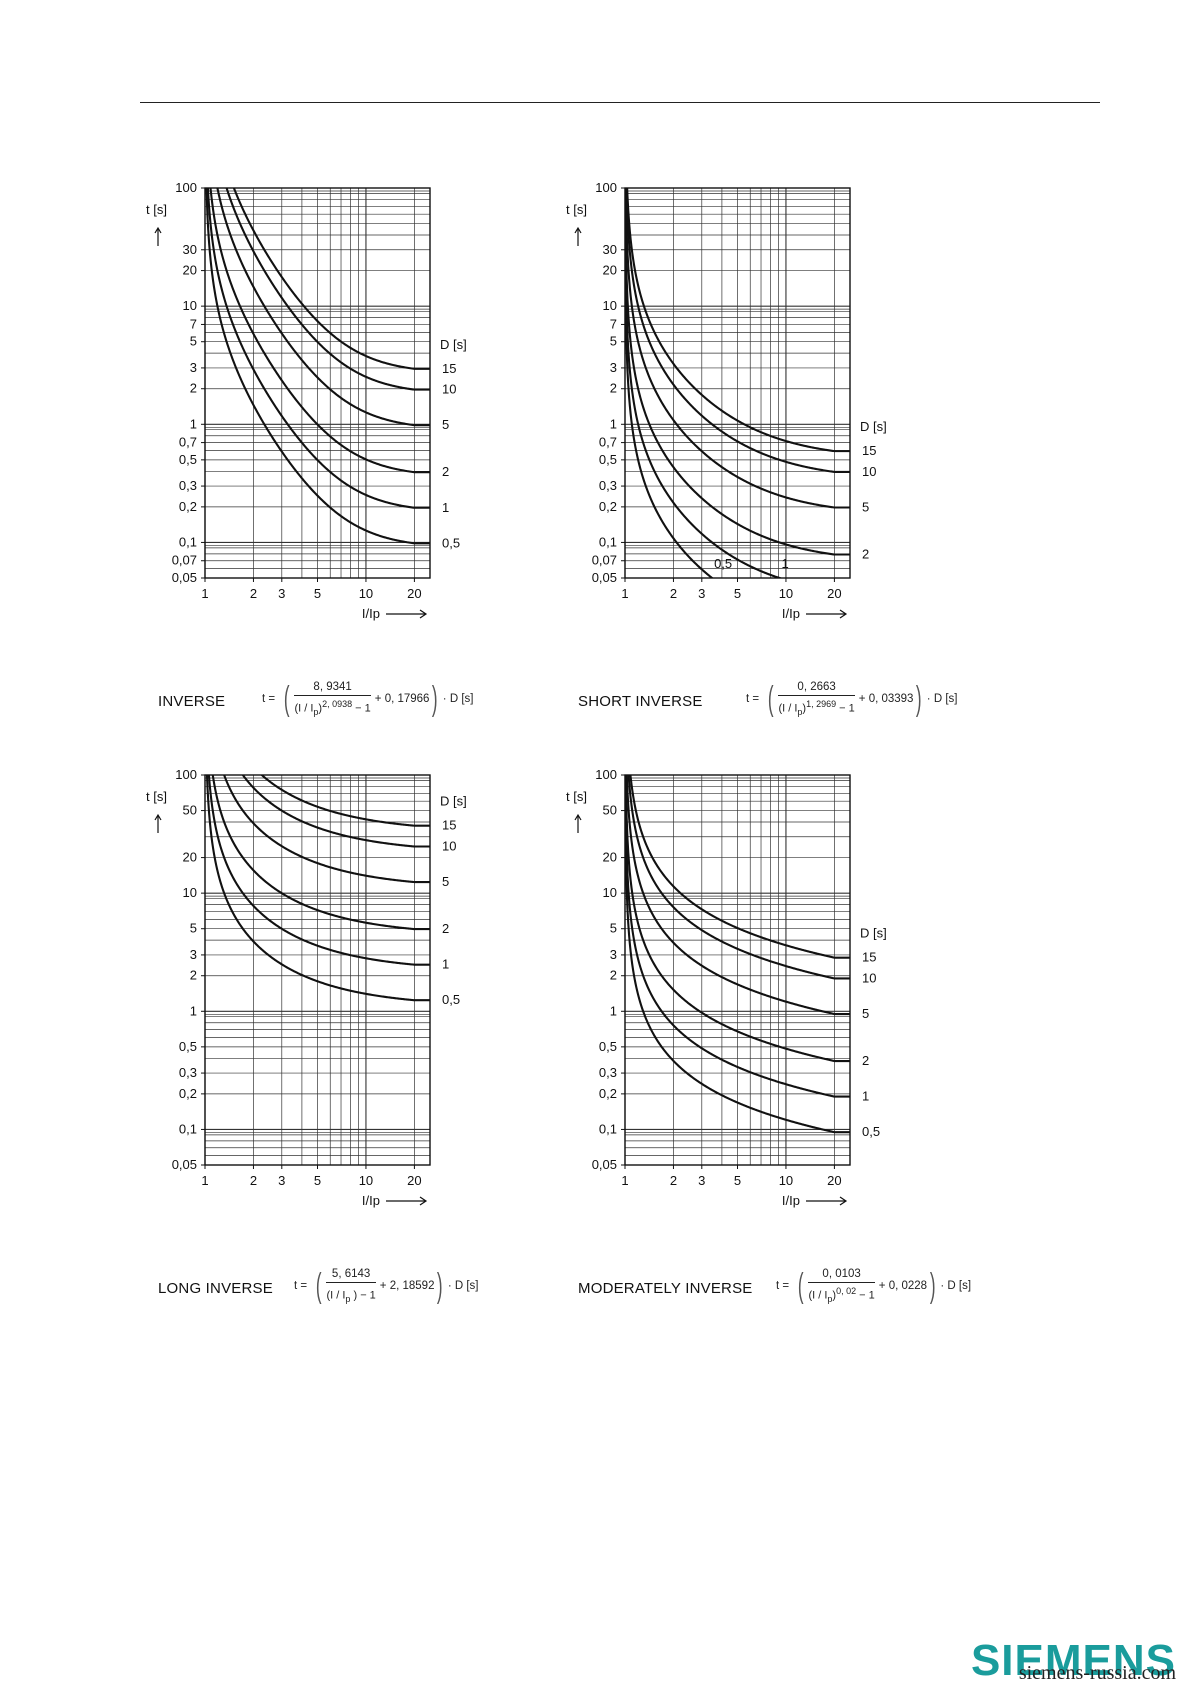 Image resolution: width=1190 pixels, height=1686 pixels. I want to click on formula-denominator: (I / Ip)1, 2969 − 1, so click(816, 708).